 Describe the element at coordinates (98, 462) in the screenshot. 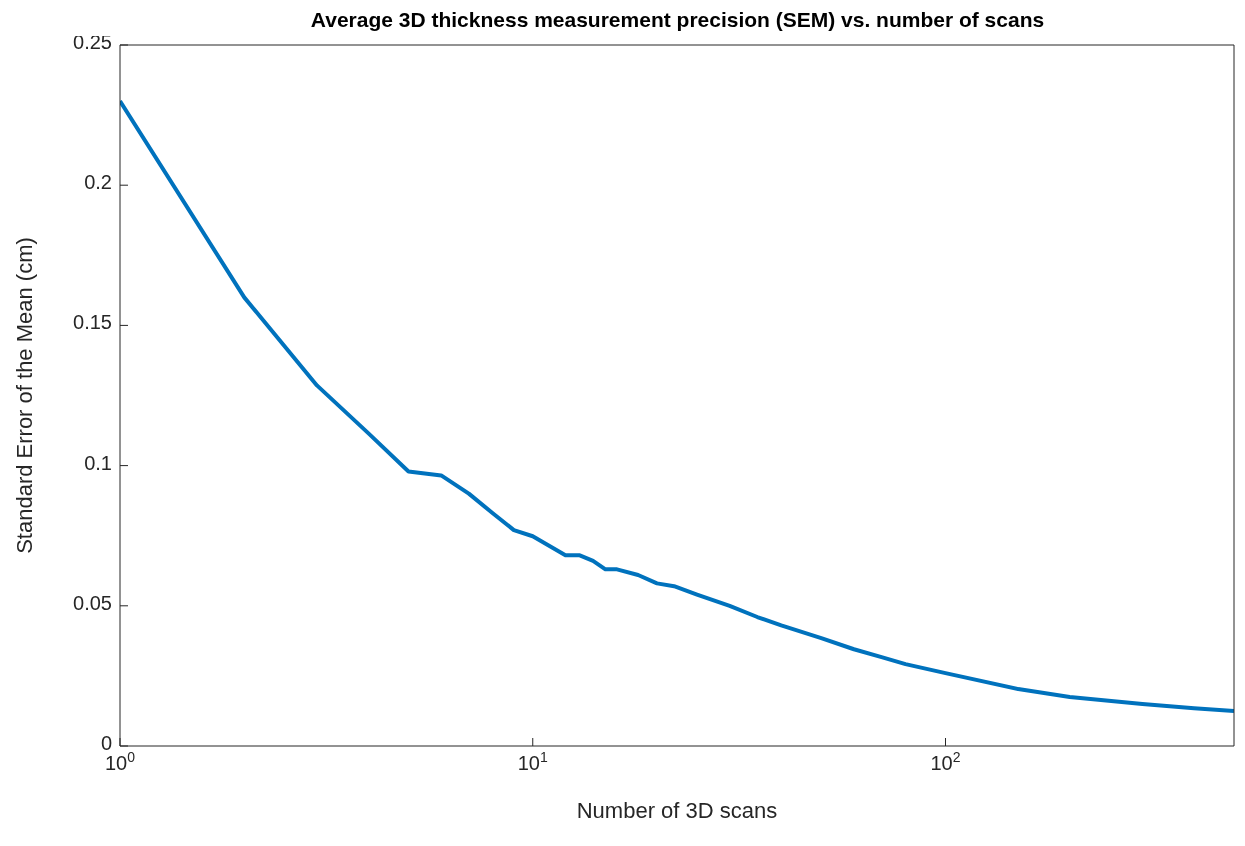

I see `y-tick-label: 0.1` at that location.